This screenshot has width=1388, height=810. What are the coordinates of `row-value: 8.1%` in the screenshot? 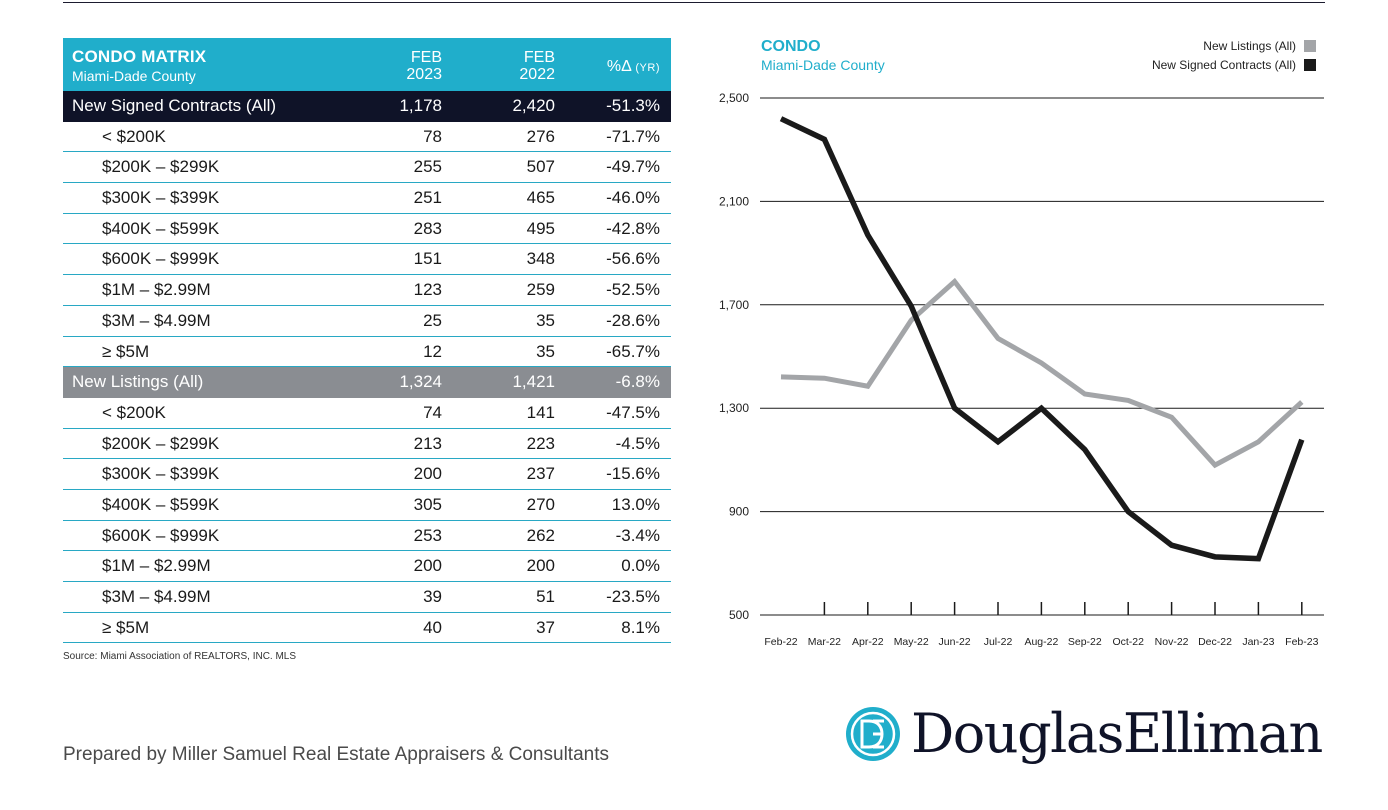 It's located at (640, 627).